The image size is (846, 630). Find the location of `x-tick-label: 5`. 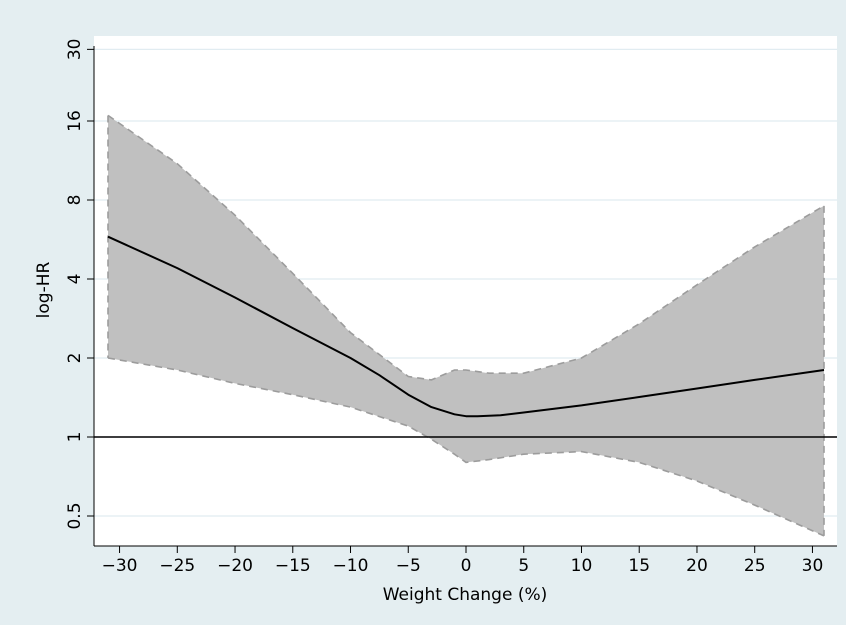

x-tick-label: 5 is located at coordinates (523, 566).